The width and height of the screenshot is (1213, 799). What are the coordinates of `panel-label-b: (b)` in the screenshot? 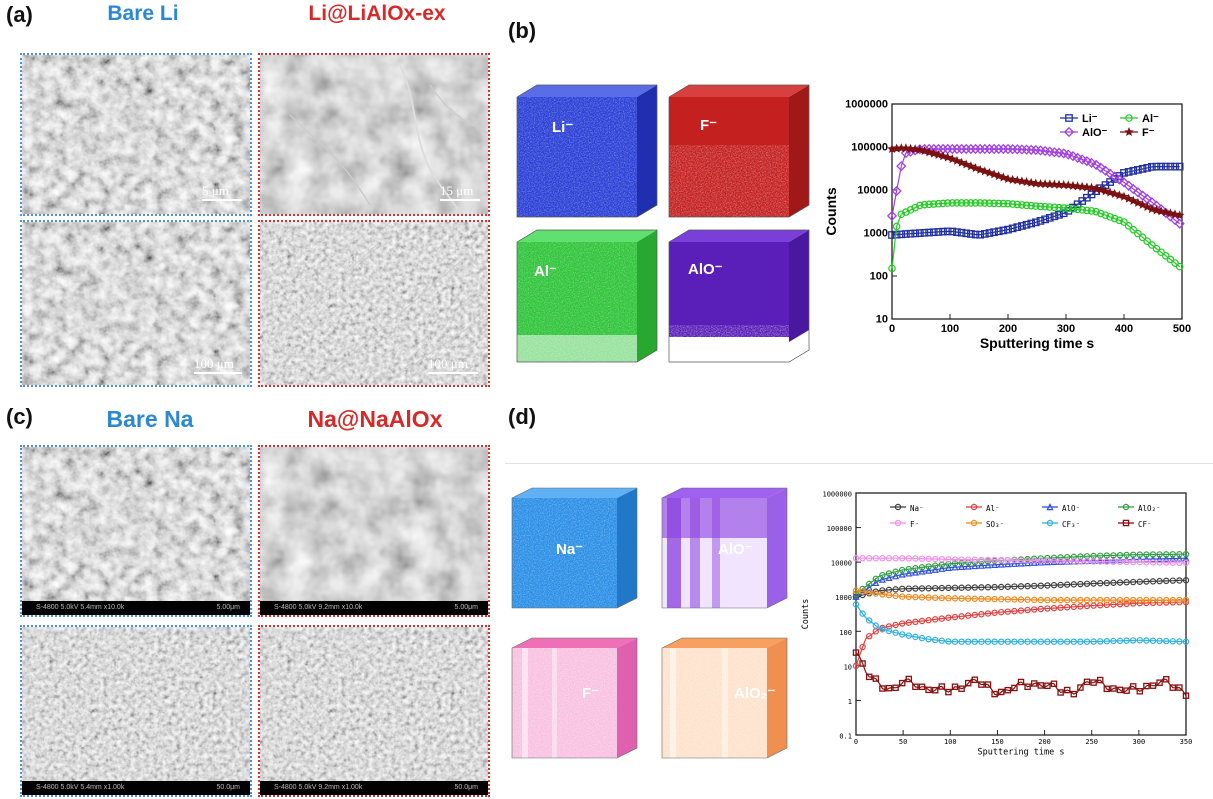 It's located at (522, 30).